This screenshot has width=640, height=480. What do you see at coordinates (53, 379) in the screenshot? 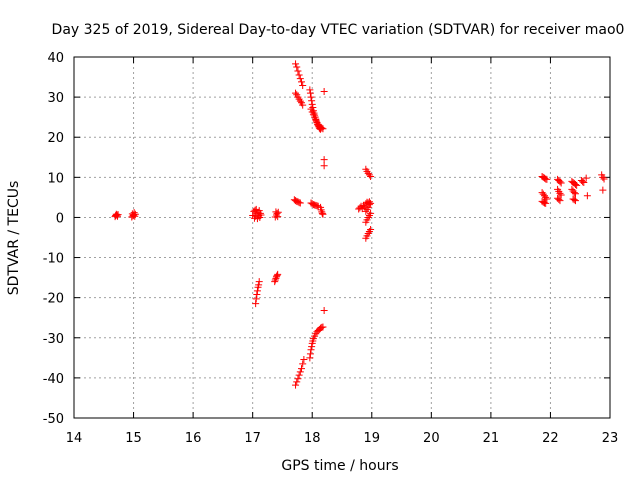
I see `y-tick-label: -40` at bounding box center [53, 379].